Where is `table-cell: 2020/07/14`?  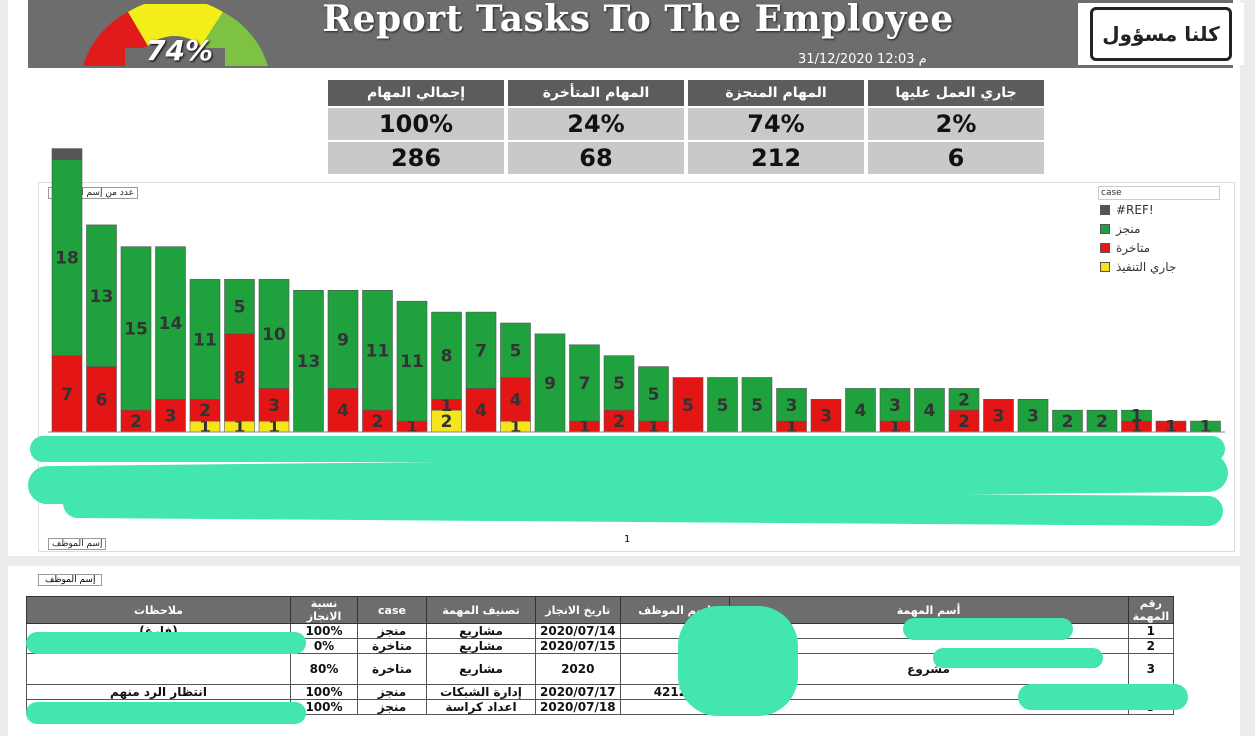
table-cell: 2020/07/14 is located at coordinates (578, 631).